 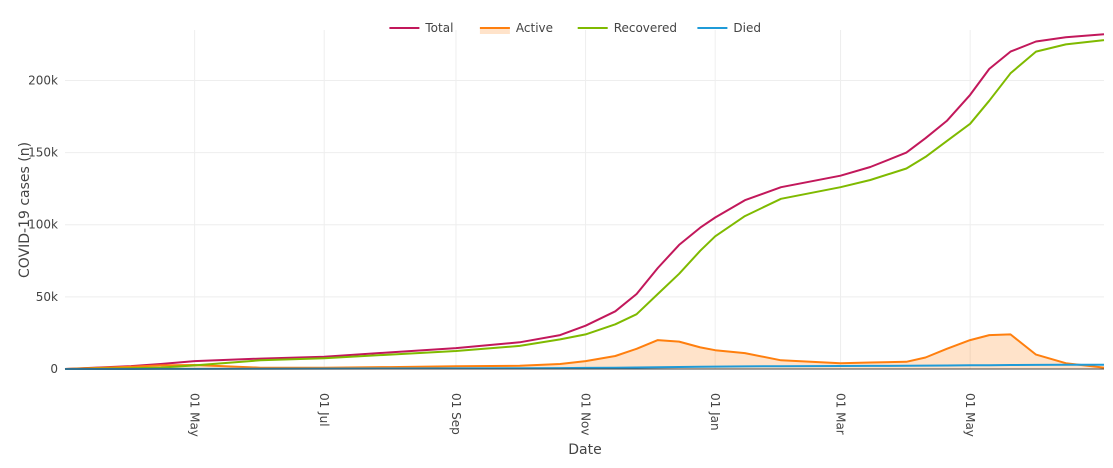 What do you see at coordinates (841, 414) in the screenshot?
I see `x-tick-label: 01 Mar` at bounding box center [841, 414].